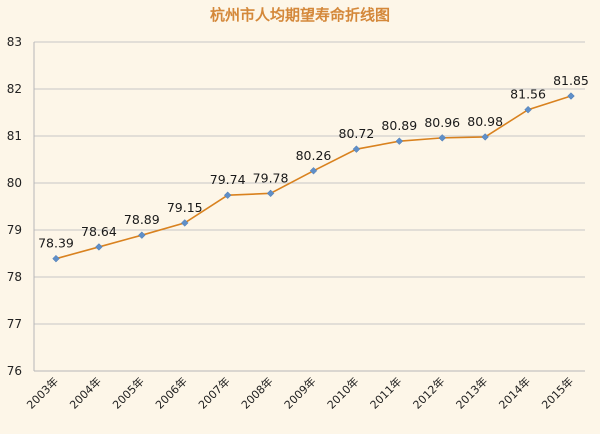 The width and height of the screenshot is (600, 434). Describe the element at coordinates (485, 121) in the screenshot. I see `data-label-2013年: 80.98` at that location.